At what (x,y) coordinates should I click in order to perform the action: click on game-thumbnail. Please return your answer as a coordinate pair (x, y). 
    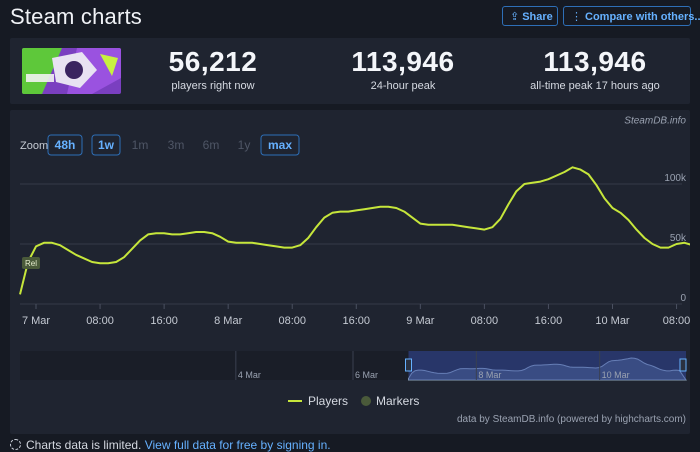
    Looking at the image, I should click on (71, 71).